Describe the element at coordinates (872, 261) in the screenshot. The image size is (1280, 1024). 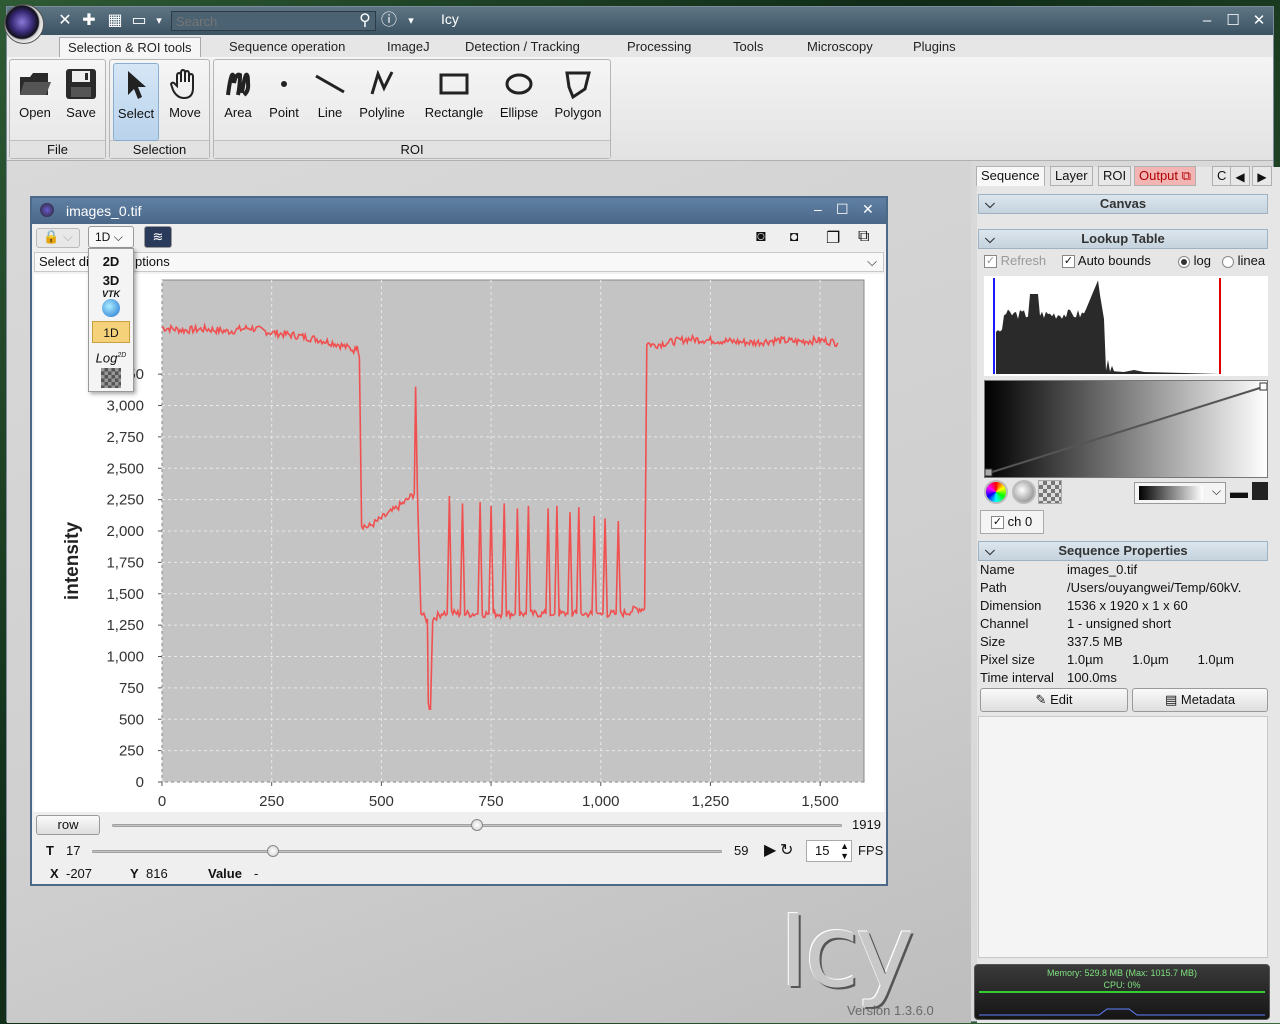
I see `chevron-down-icon: ⌵` at that location.